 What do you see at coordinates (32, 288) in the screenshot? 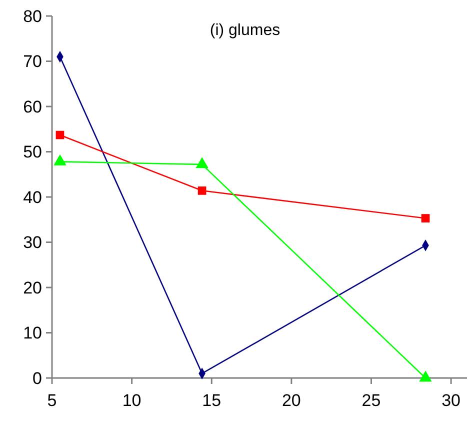
I see `y-tick-label: 20` at bounding box center [32, 288].